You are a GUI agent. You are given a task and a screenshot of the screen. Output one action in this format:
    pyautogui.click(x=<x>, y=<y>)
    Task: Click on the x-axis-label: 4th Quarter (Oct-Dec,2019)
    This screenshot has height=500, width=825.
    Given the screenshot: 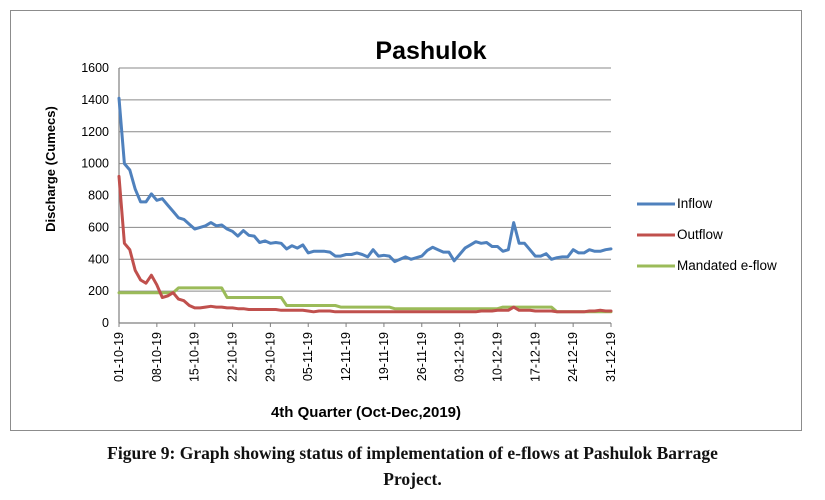 What is the action you would take?
    pyautogui.click(x=366, y=412)
    